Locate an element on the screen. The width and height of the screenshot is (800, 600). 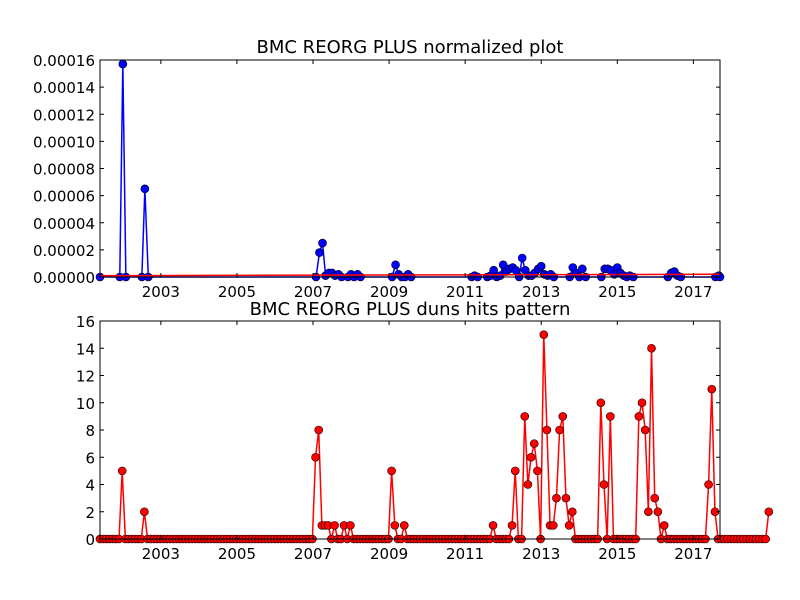
y-tick-label: 0.00000 is located at coordinates (64, 278).